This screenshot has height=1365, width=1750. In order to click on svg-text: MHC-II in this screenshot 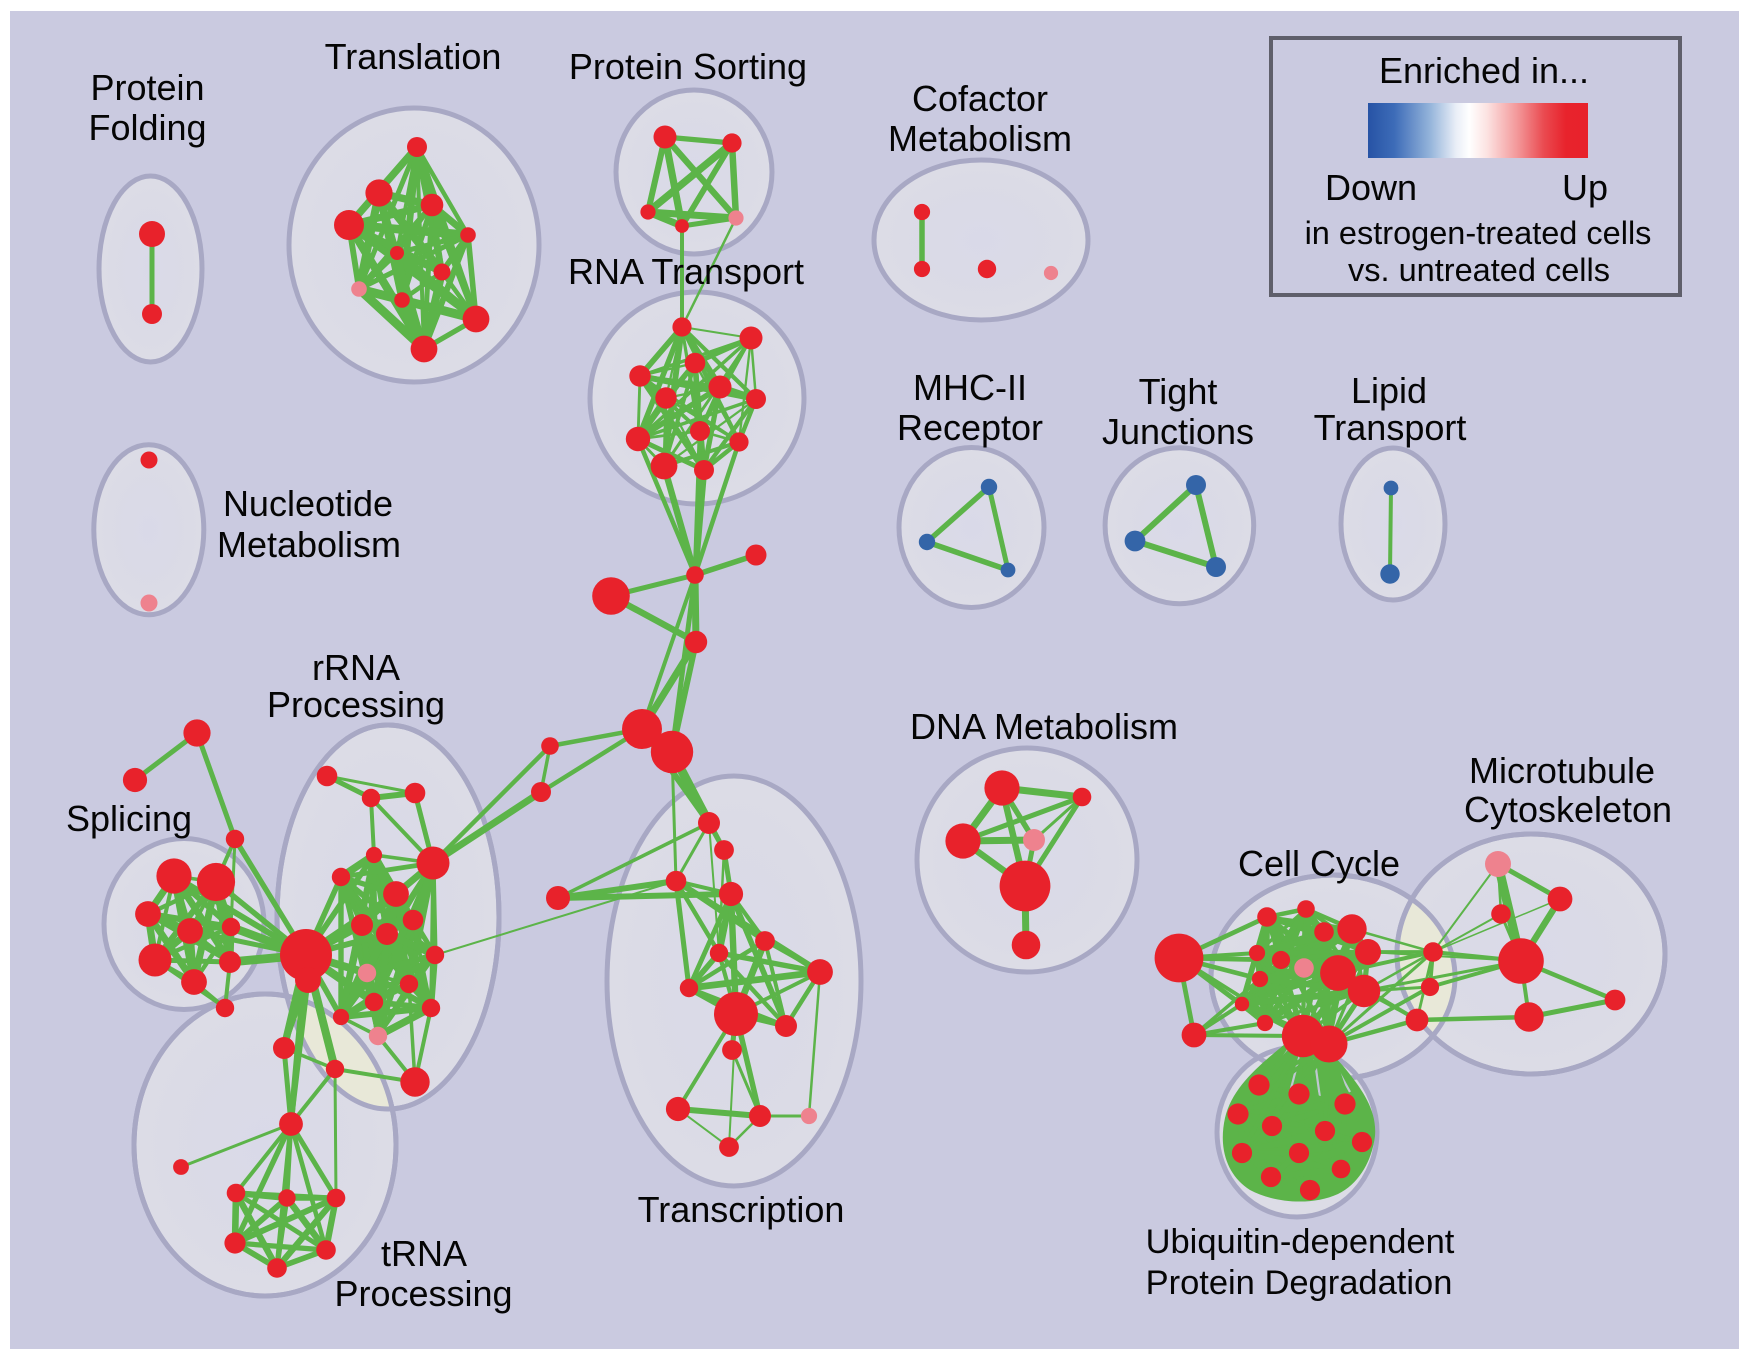, I will do `click(970, 387)`.